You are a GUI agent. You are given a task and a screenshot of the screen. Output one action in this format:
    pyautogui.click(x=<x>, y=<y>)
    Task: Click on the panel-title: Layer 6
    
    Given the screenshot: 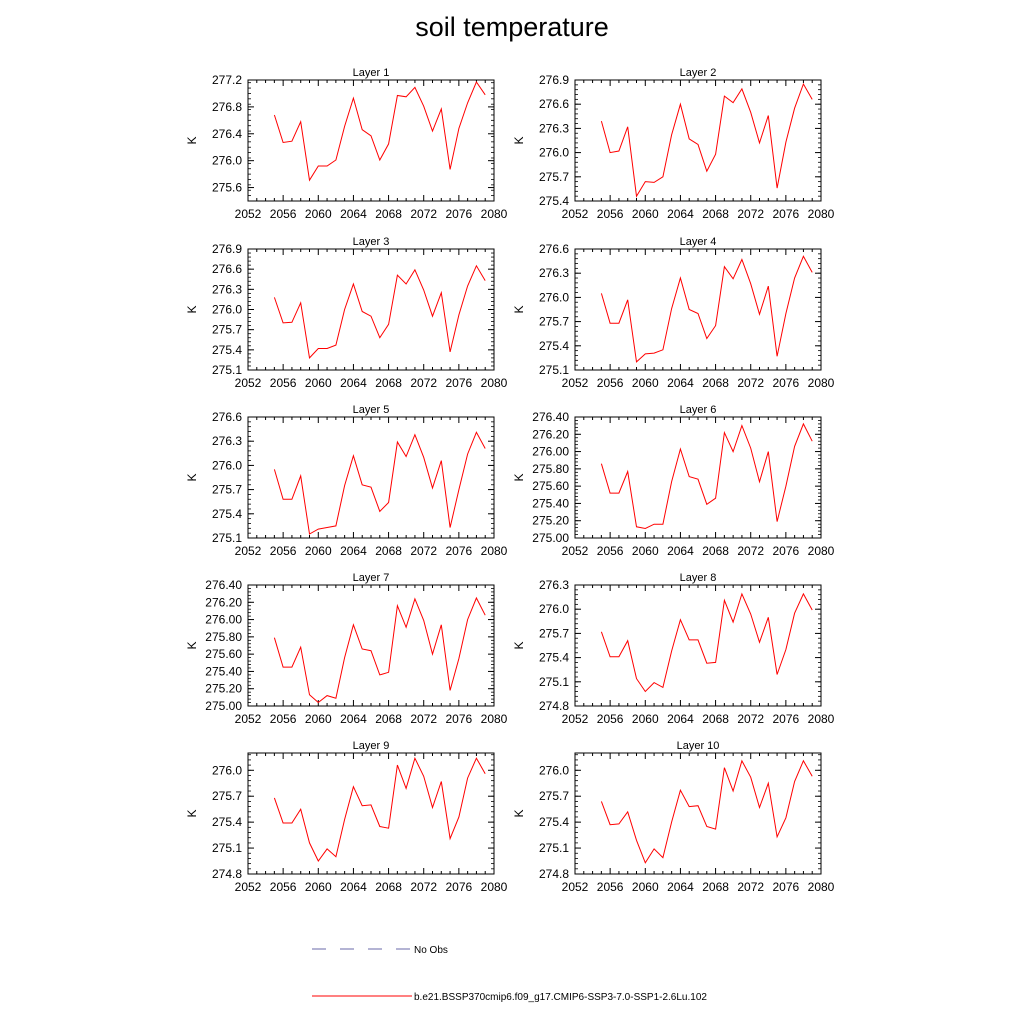 What is the action you would take?
    pyautogui.click(x=698, y=410)
    